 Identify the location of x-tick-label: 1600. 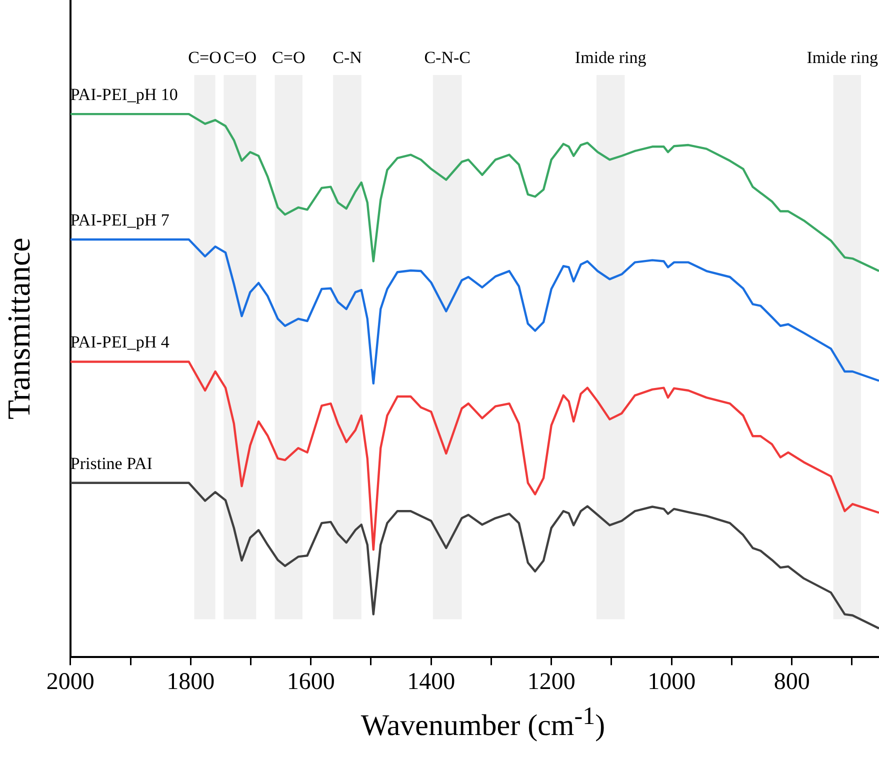
(310, 681).